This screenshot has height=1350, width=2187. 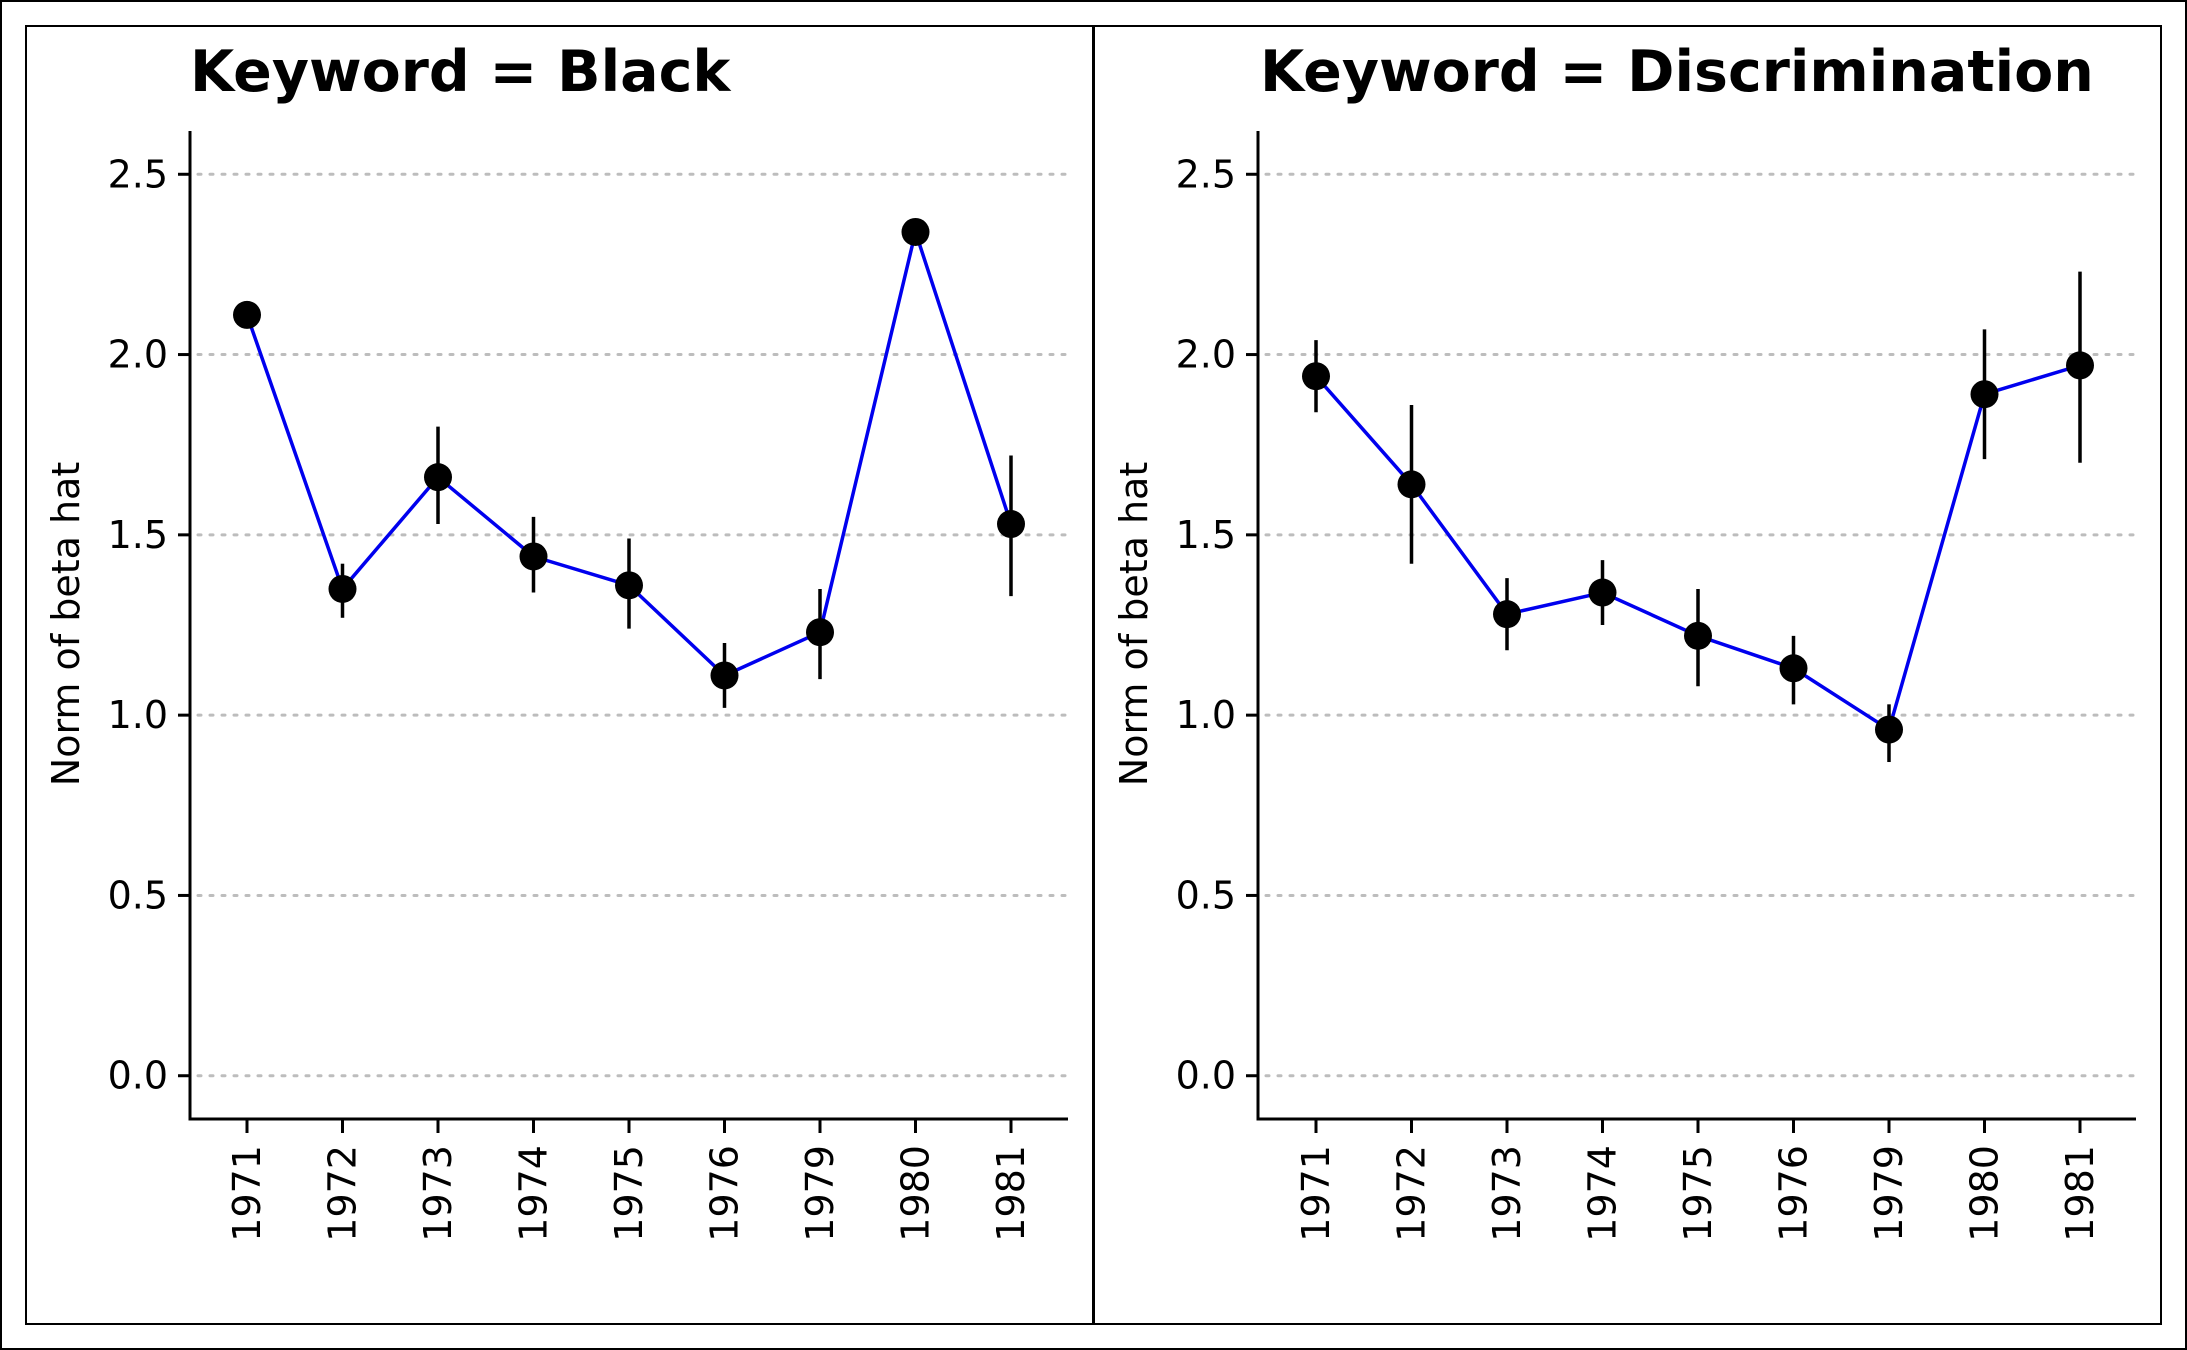 What do you see at coordinates (460, 72) in the screenshot?
I see `panel-title: Keyword = Black` at bounding box center [460, 72].